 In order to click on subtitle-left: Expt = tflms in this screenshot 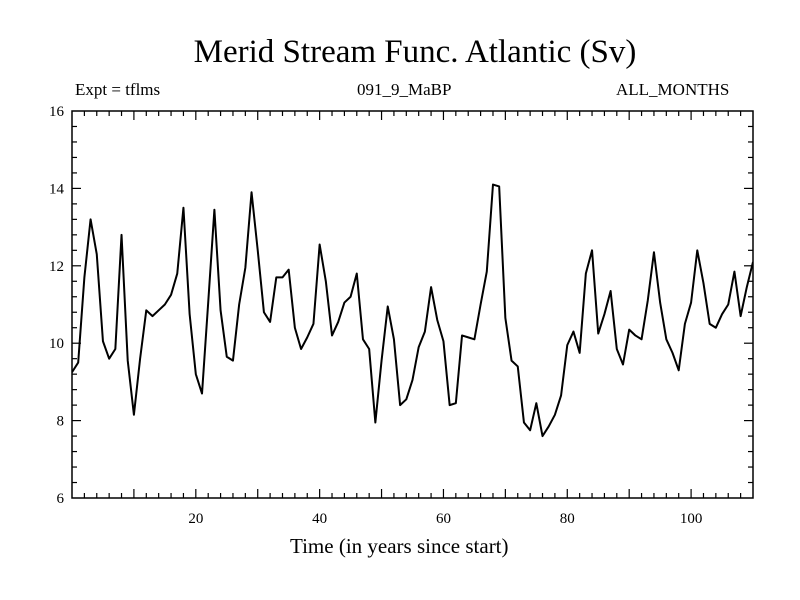, I will do `click(118, 89)`.